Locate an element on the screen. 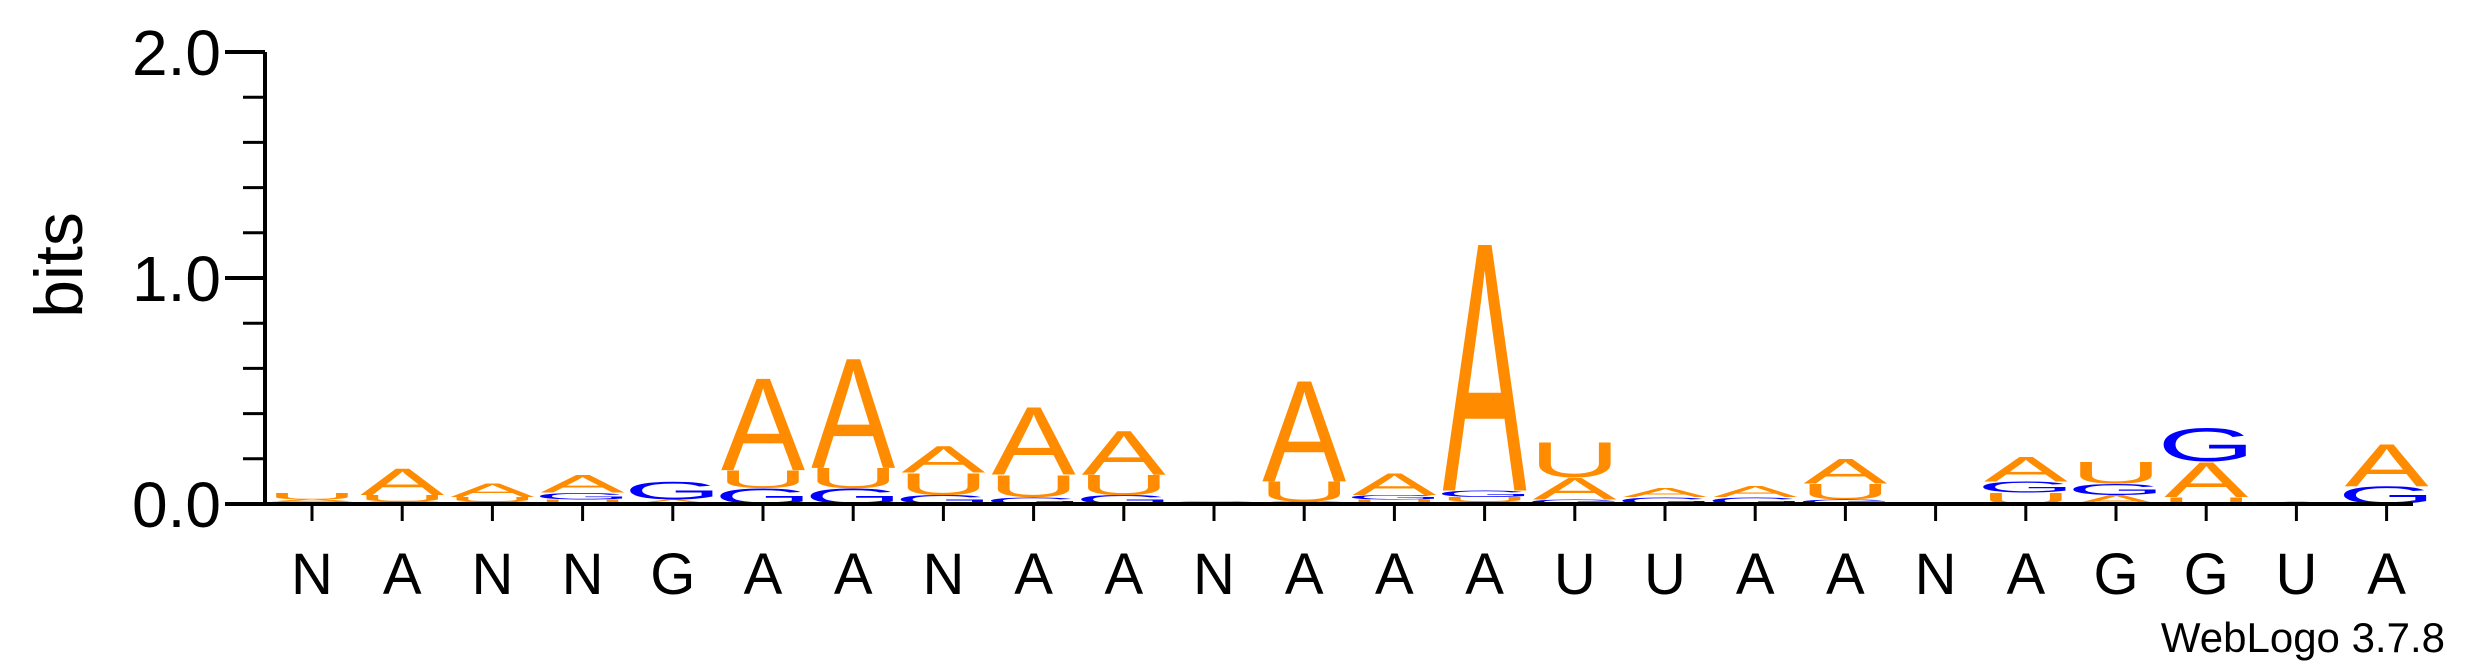 This screenshot has width=2475, height=667. y-tick-label: 1.0 is located at coordinates (176, 279).